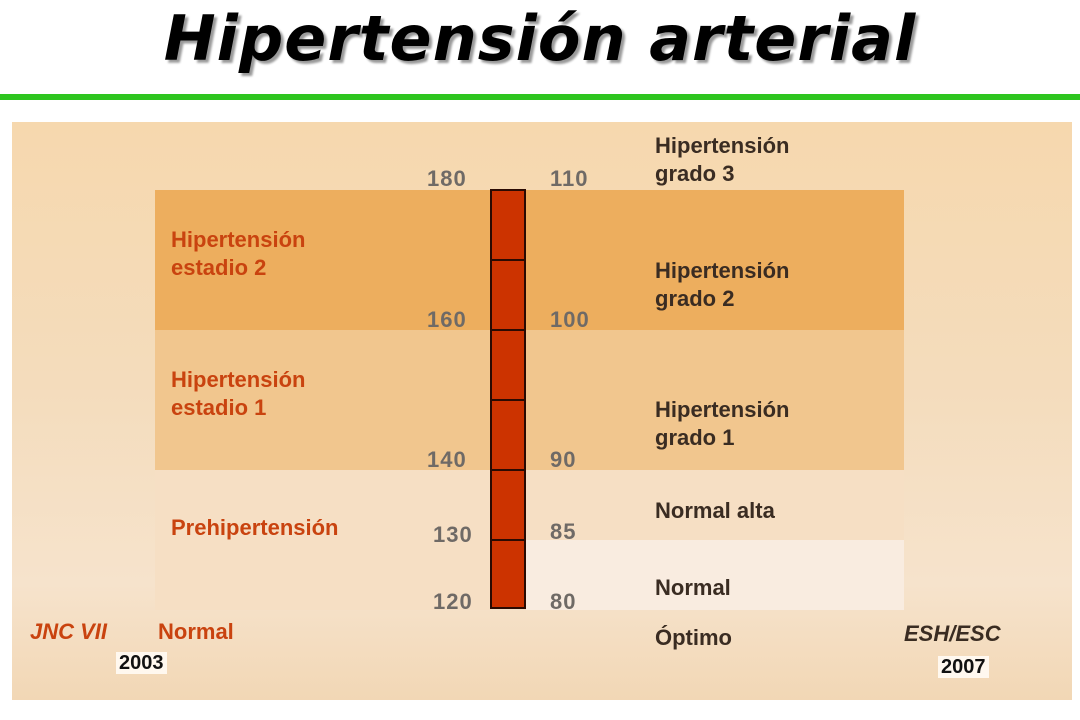  Describe the element at coordinates (563, 601) in the screenshot. I see `diastolic-80: 80` at that location.